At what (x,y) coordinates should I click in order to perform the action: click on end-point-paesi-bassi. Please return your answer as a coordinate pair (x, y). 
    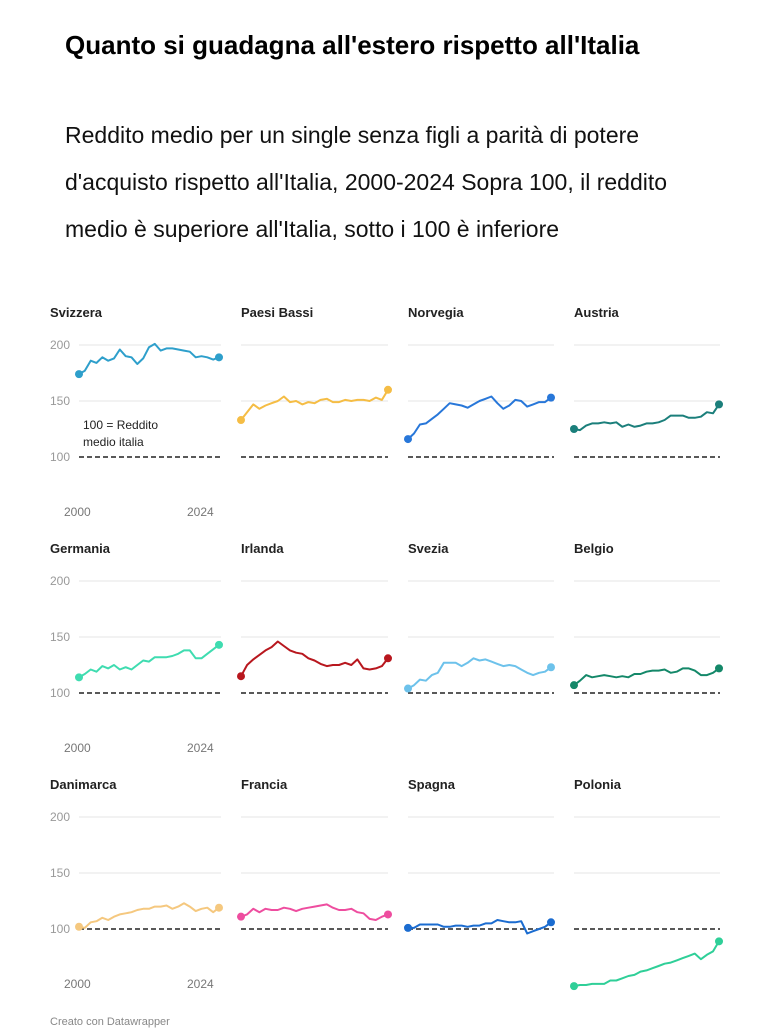
    Looking at the image, I should click on (388, 389).